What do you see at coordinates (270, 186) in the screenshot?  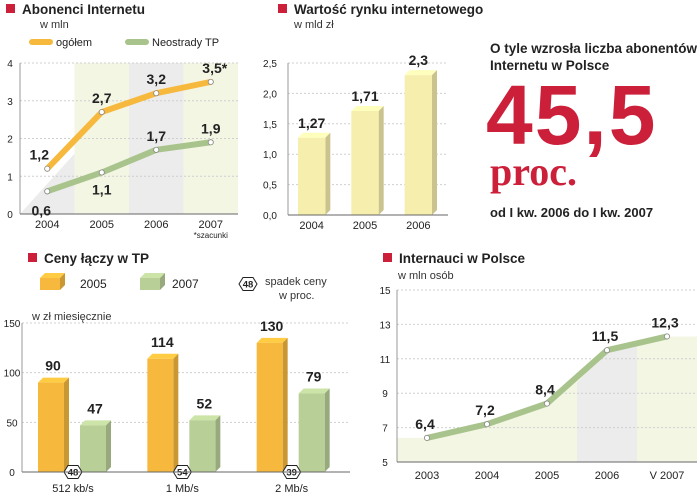 I see `rynek-ytick: 0,5` at bounding box center [270, 186].